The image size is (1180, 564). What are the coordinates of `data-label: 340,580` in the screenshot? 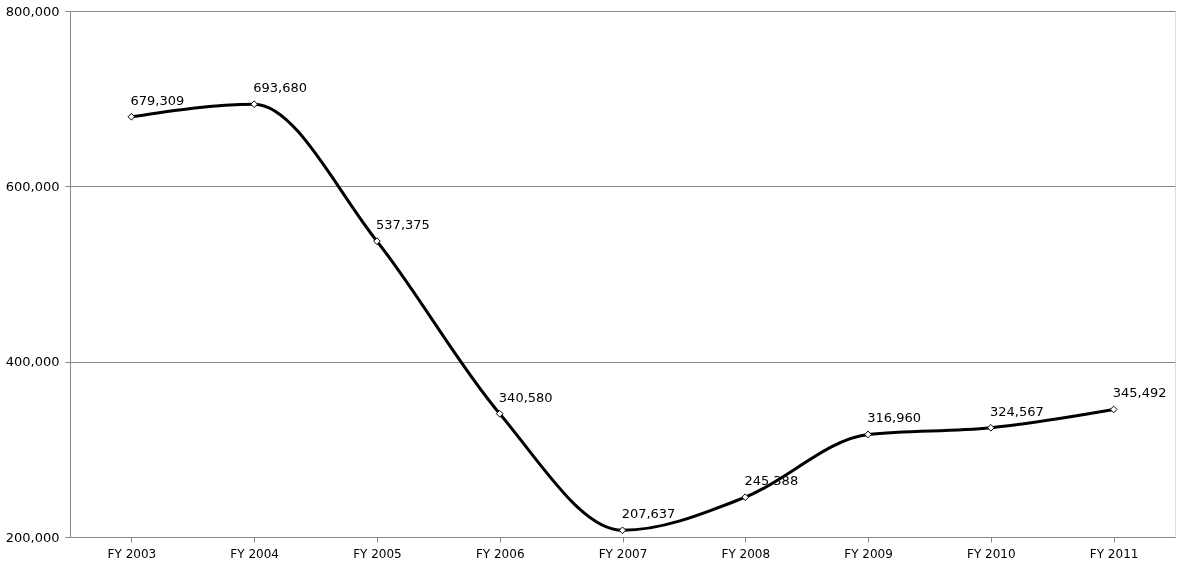 It's located at (525, 397).